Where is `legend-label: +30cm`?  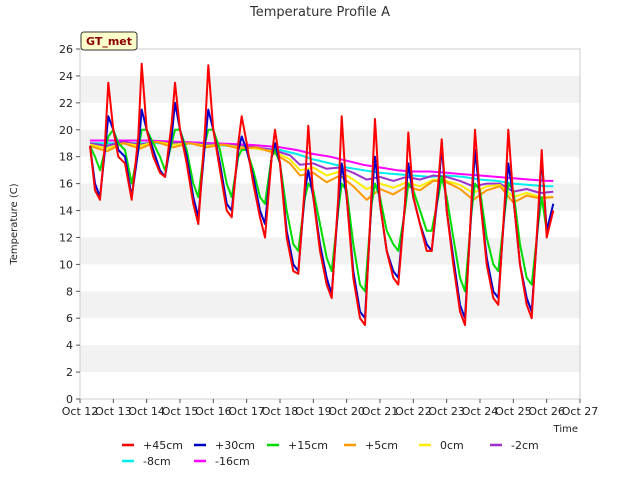
legend-label: +30cm is located at coordinates (235, 445).